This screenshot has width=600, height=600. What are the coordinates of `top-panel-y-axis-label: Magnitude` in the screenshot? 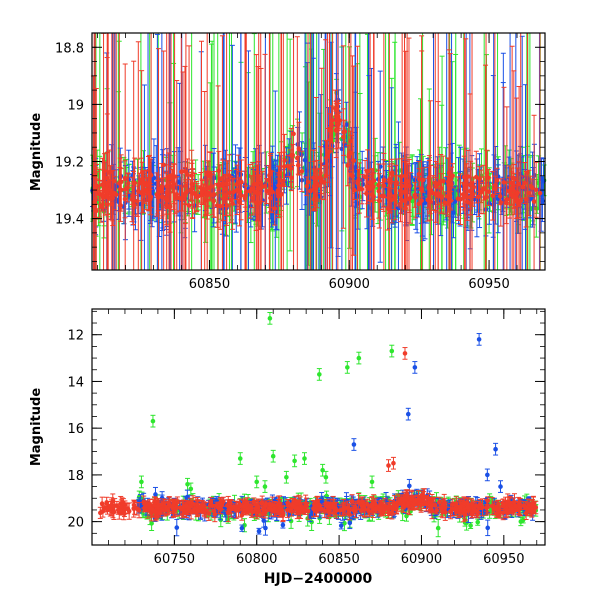 It's located at (36, 152).